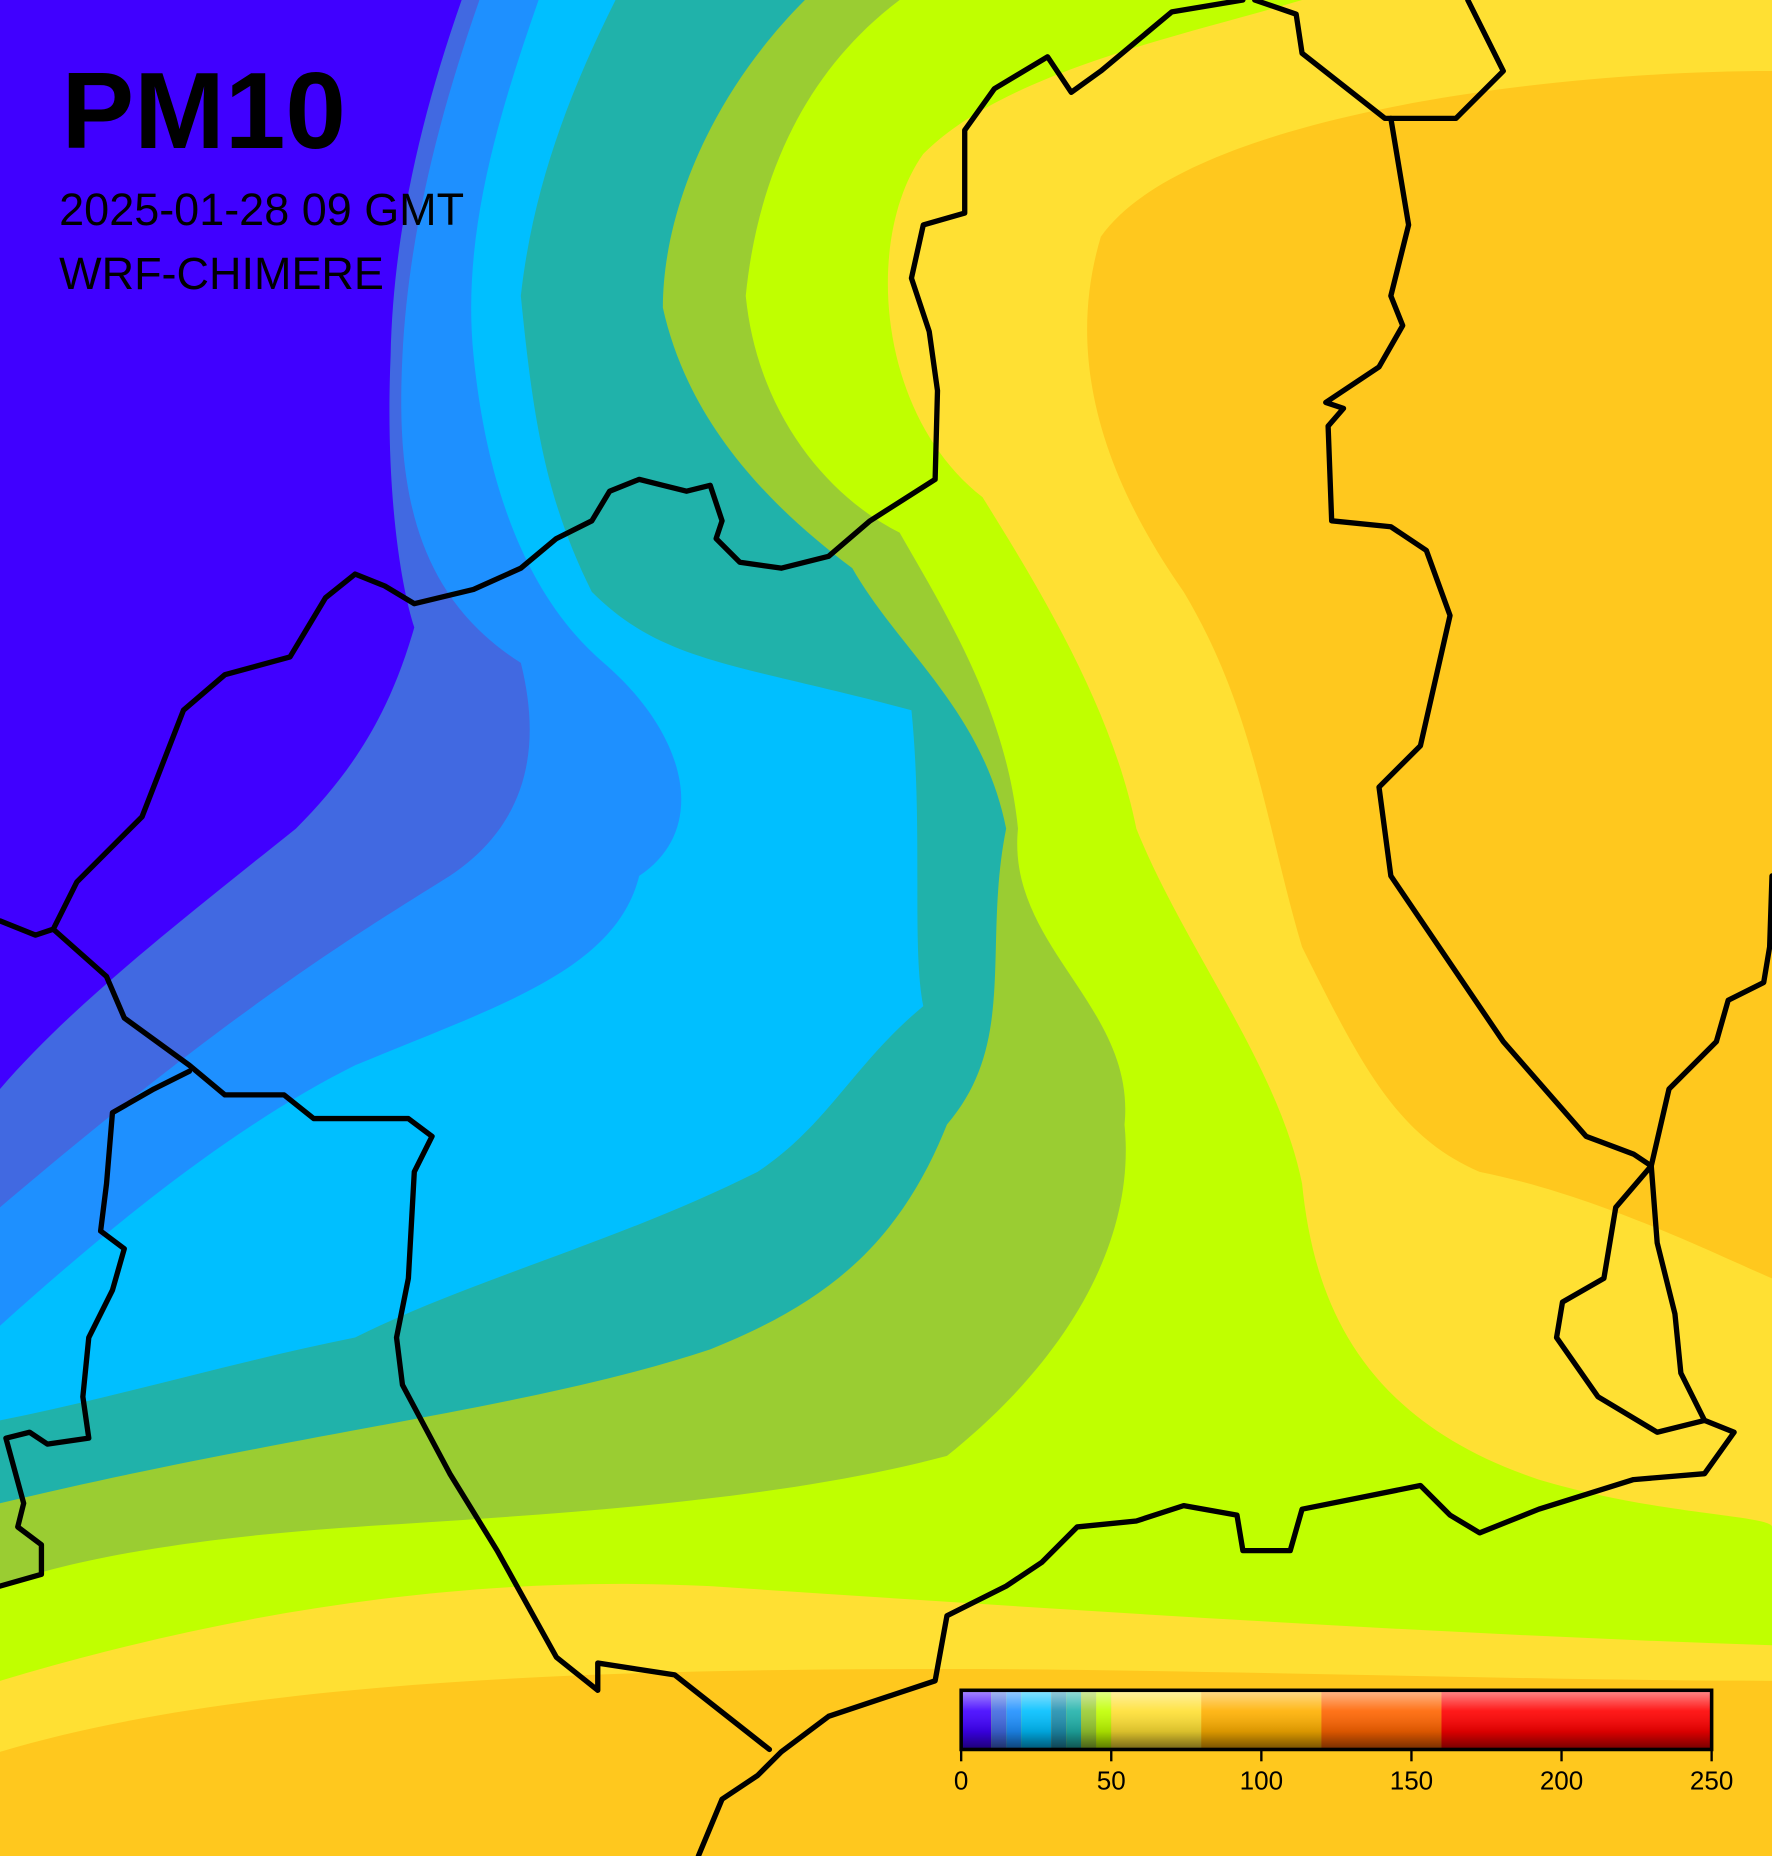 The image size is (1772, 1856). What do you see at coordinates (204, 111) in the screenshot?
I see `map-title: PM10` at bounding box center [204, 111].